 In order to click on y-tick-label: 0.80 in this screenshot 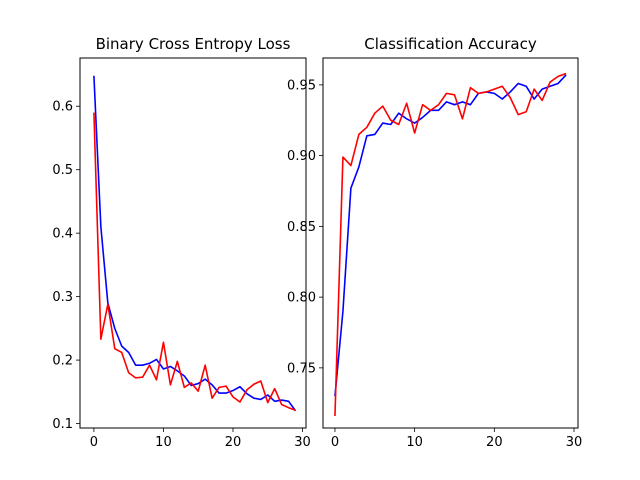, I will do `click(301, 298)`.